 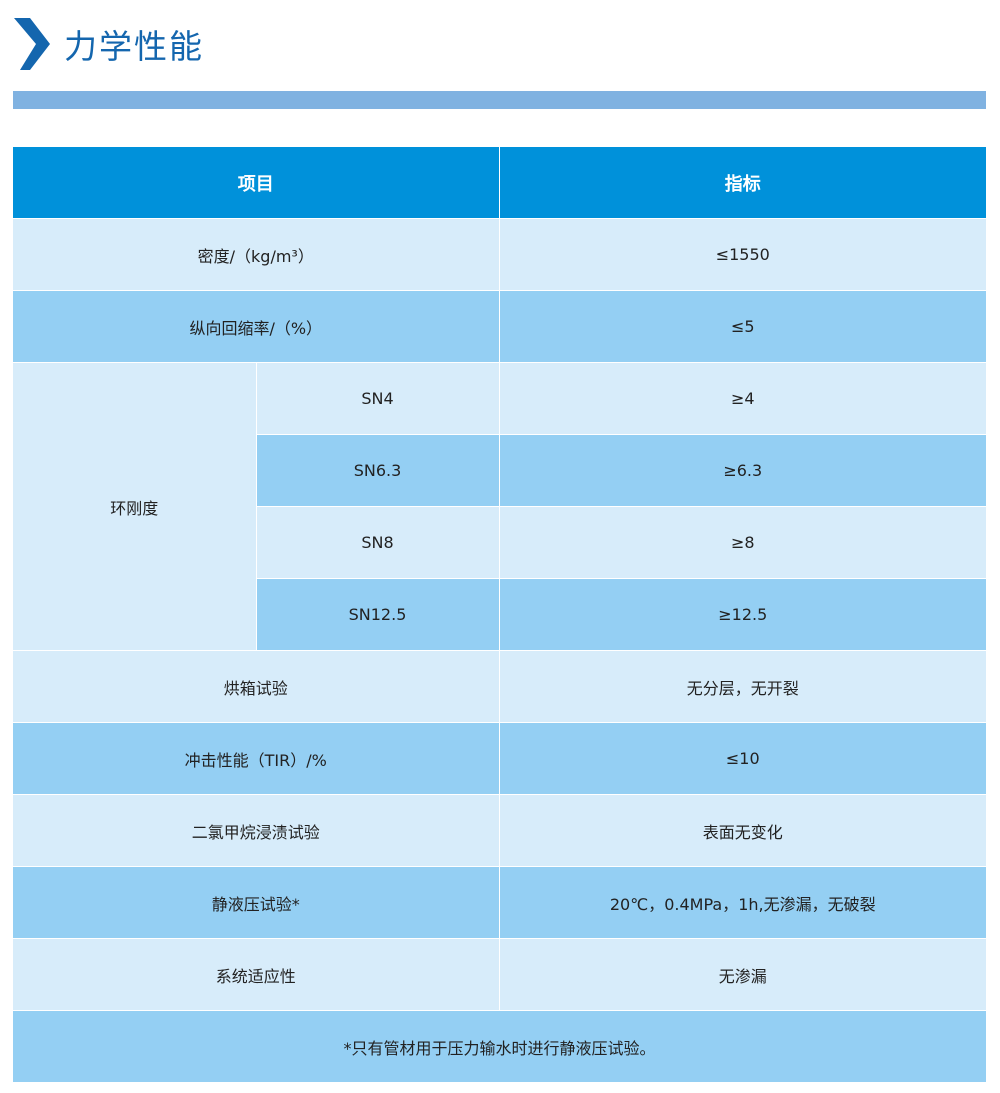 What do you see at coordinates (378, 614) in the screenshot?
I see `cell-subitem: SN12.5` at bounding box center [378, 614].